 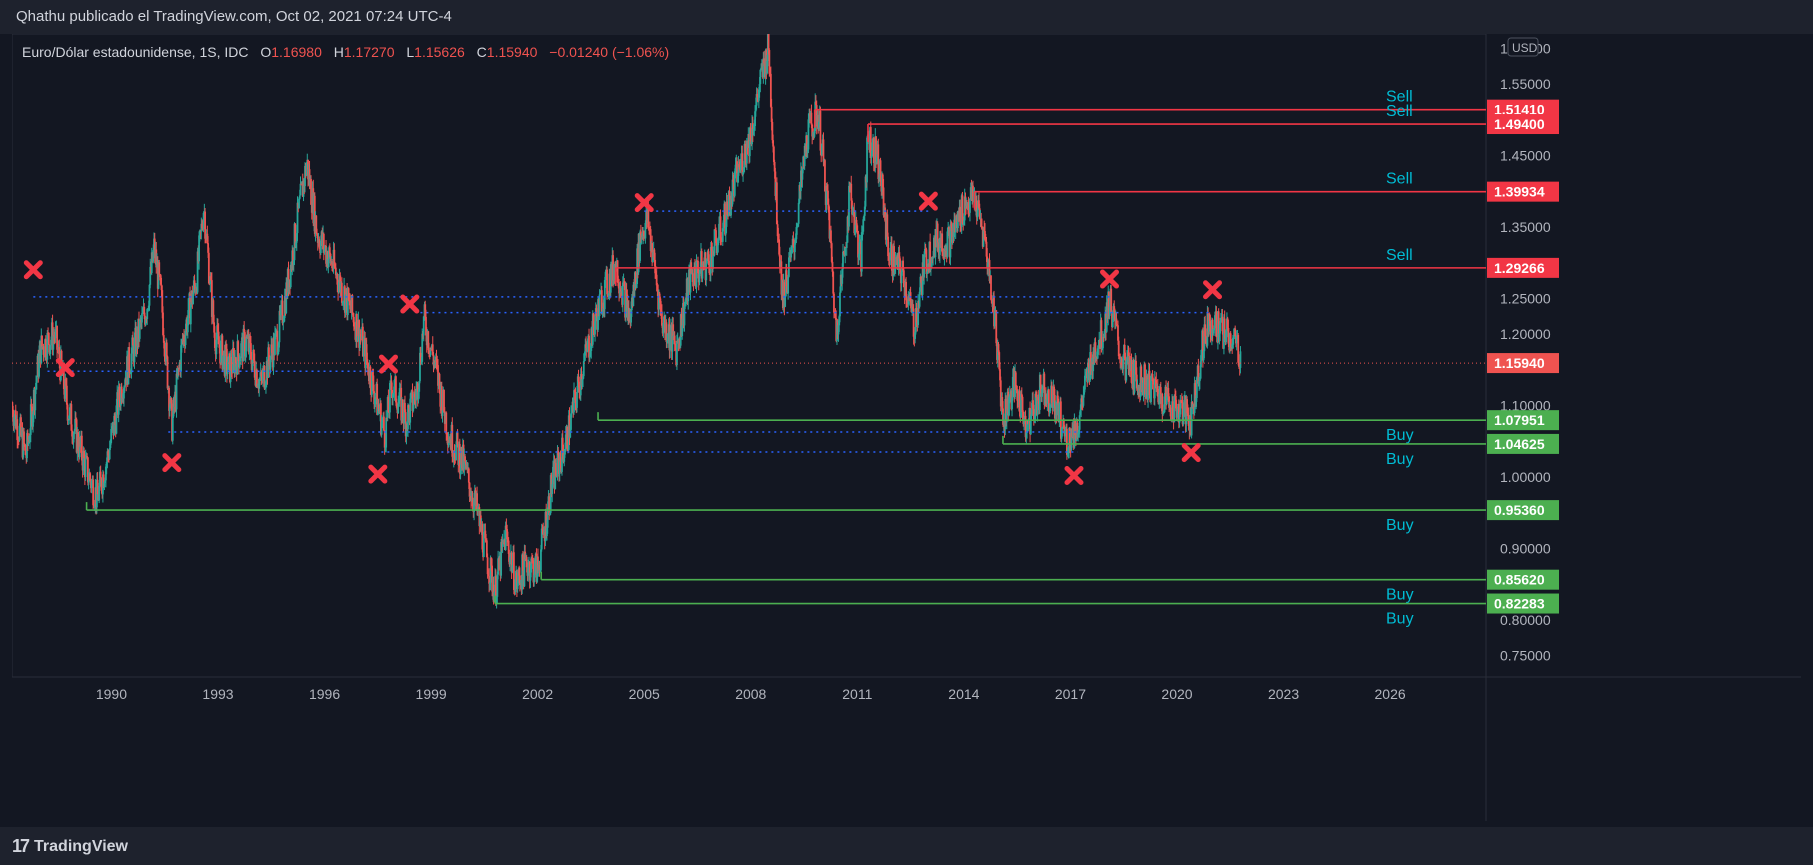 I want to click on high-value: 1.17270, so click(x=369, y=52).